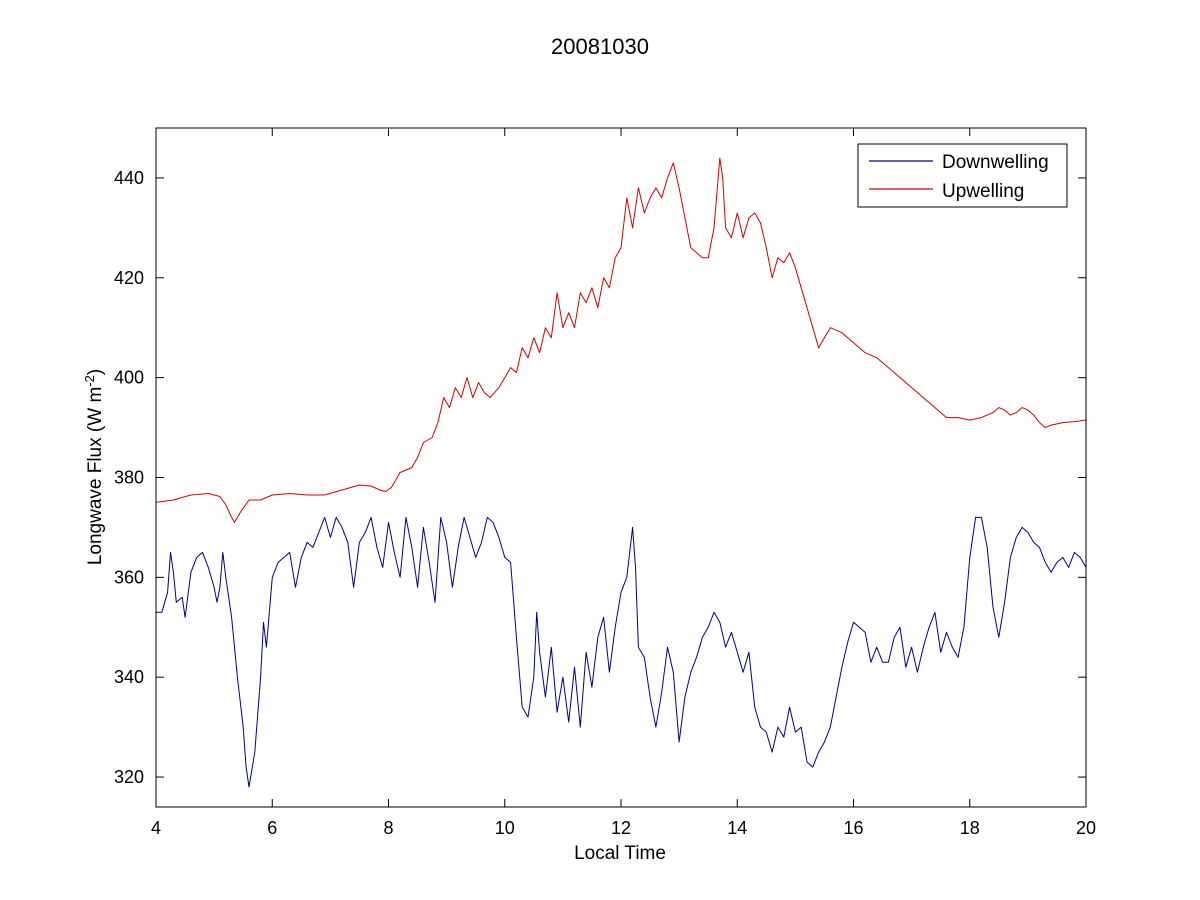 This screenshot has height=900, width=1200. Describe the element at coordinates (995, 162) in the screenshot. I see `legend-label-downwelling: Downwelling` at that location.